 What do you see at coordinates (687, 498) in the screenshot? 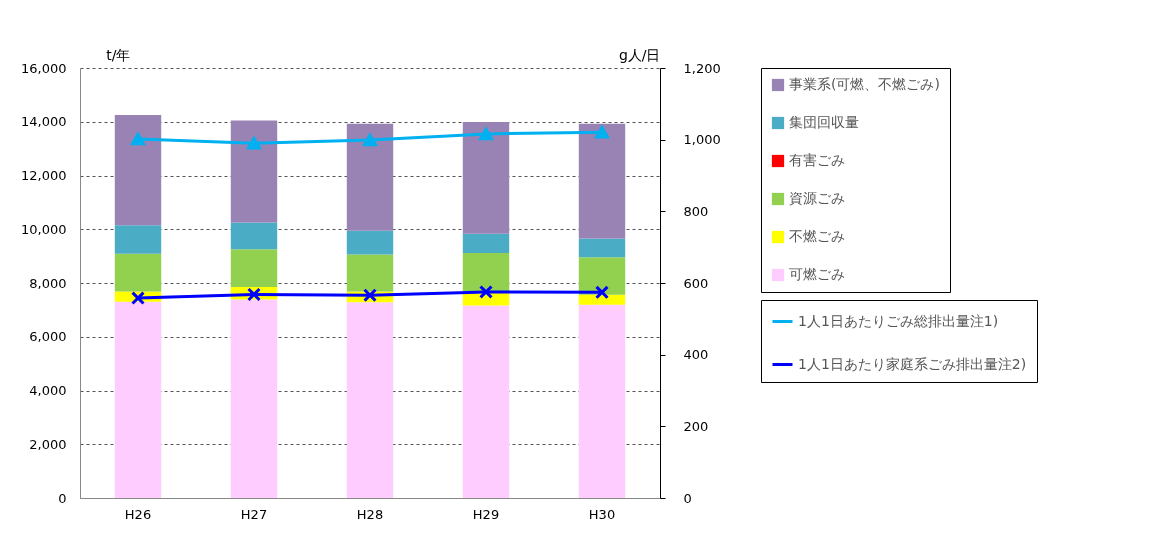
I see `y2-tick-label: 0` at bounding box center [687, 498].